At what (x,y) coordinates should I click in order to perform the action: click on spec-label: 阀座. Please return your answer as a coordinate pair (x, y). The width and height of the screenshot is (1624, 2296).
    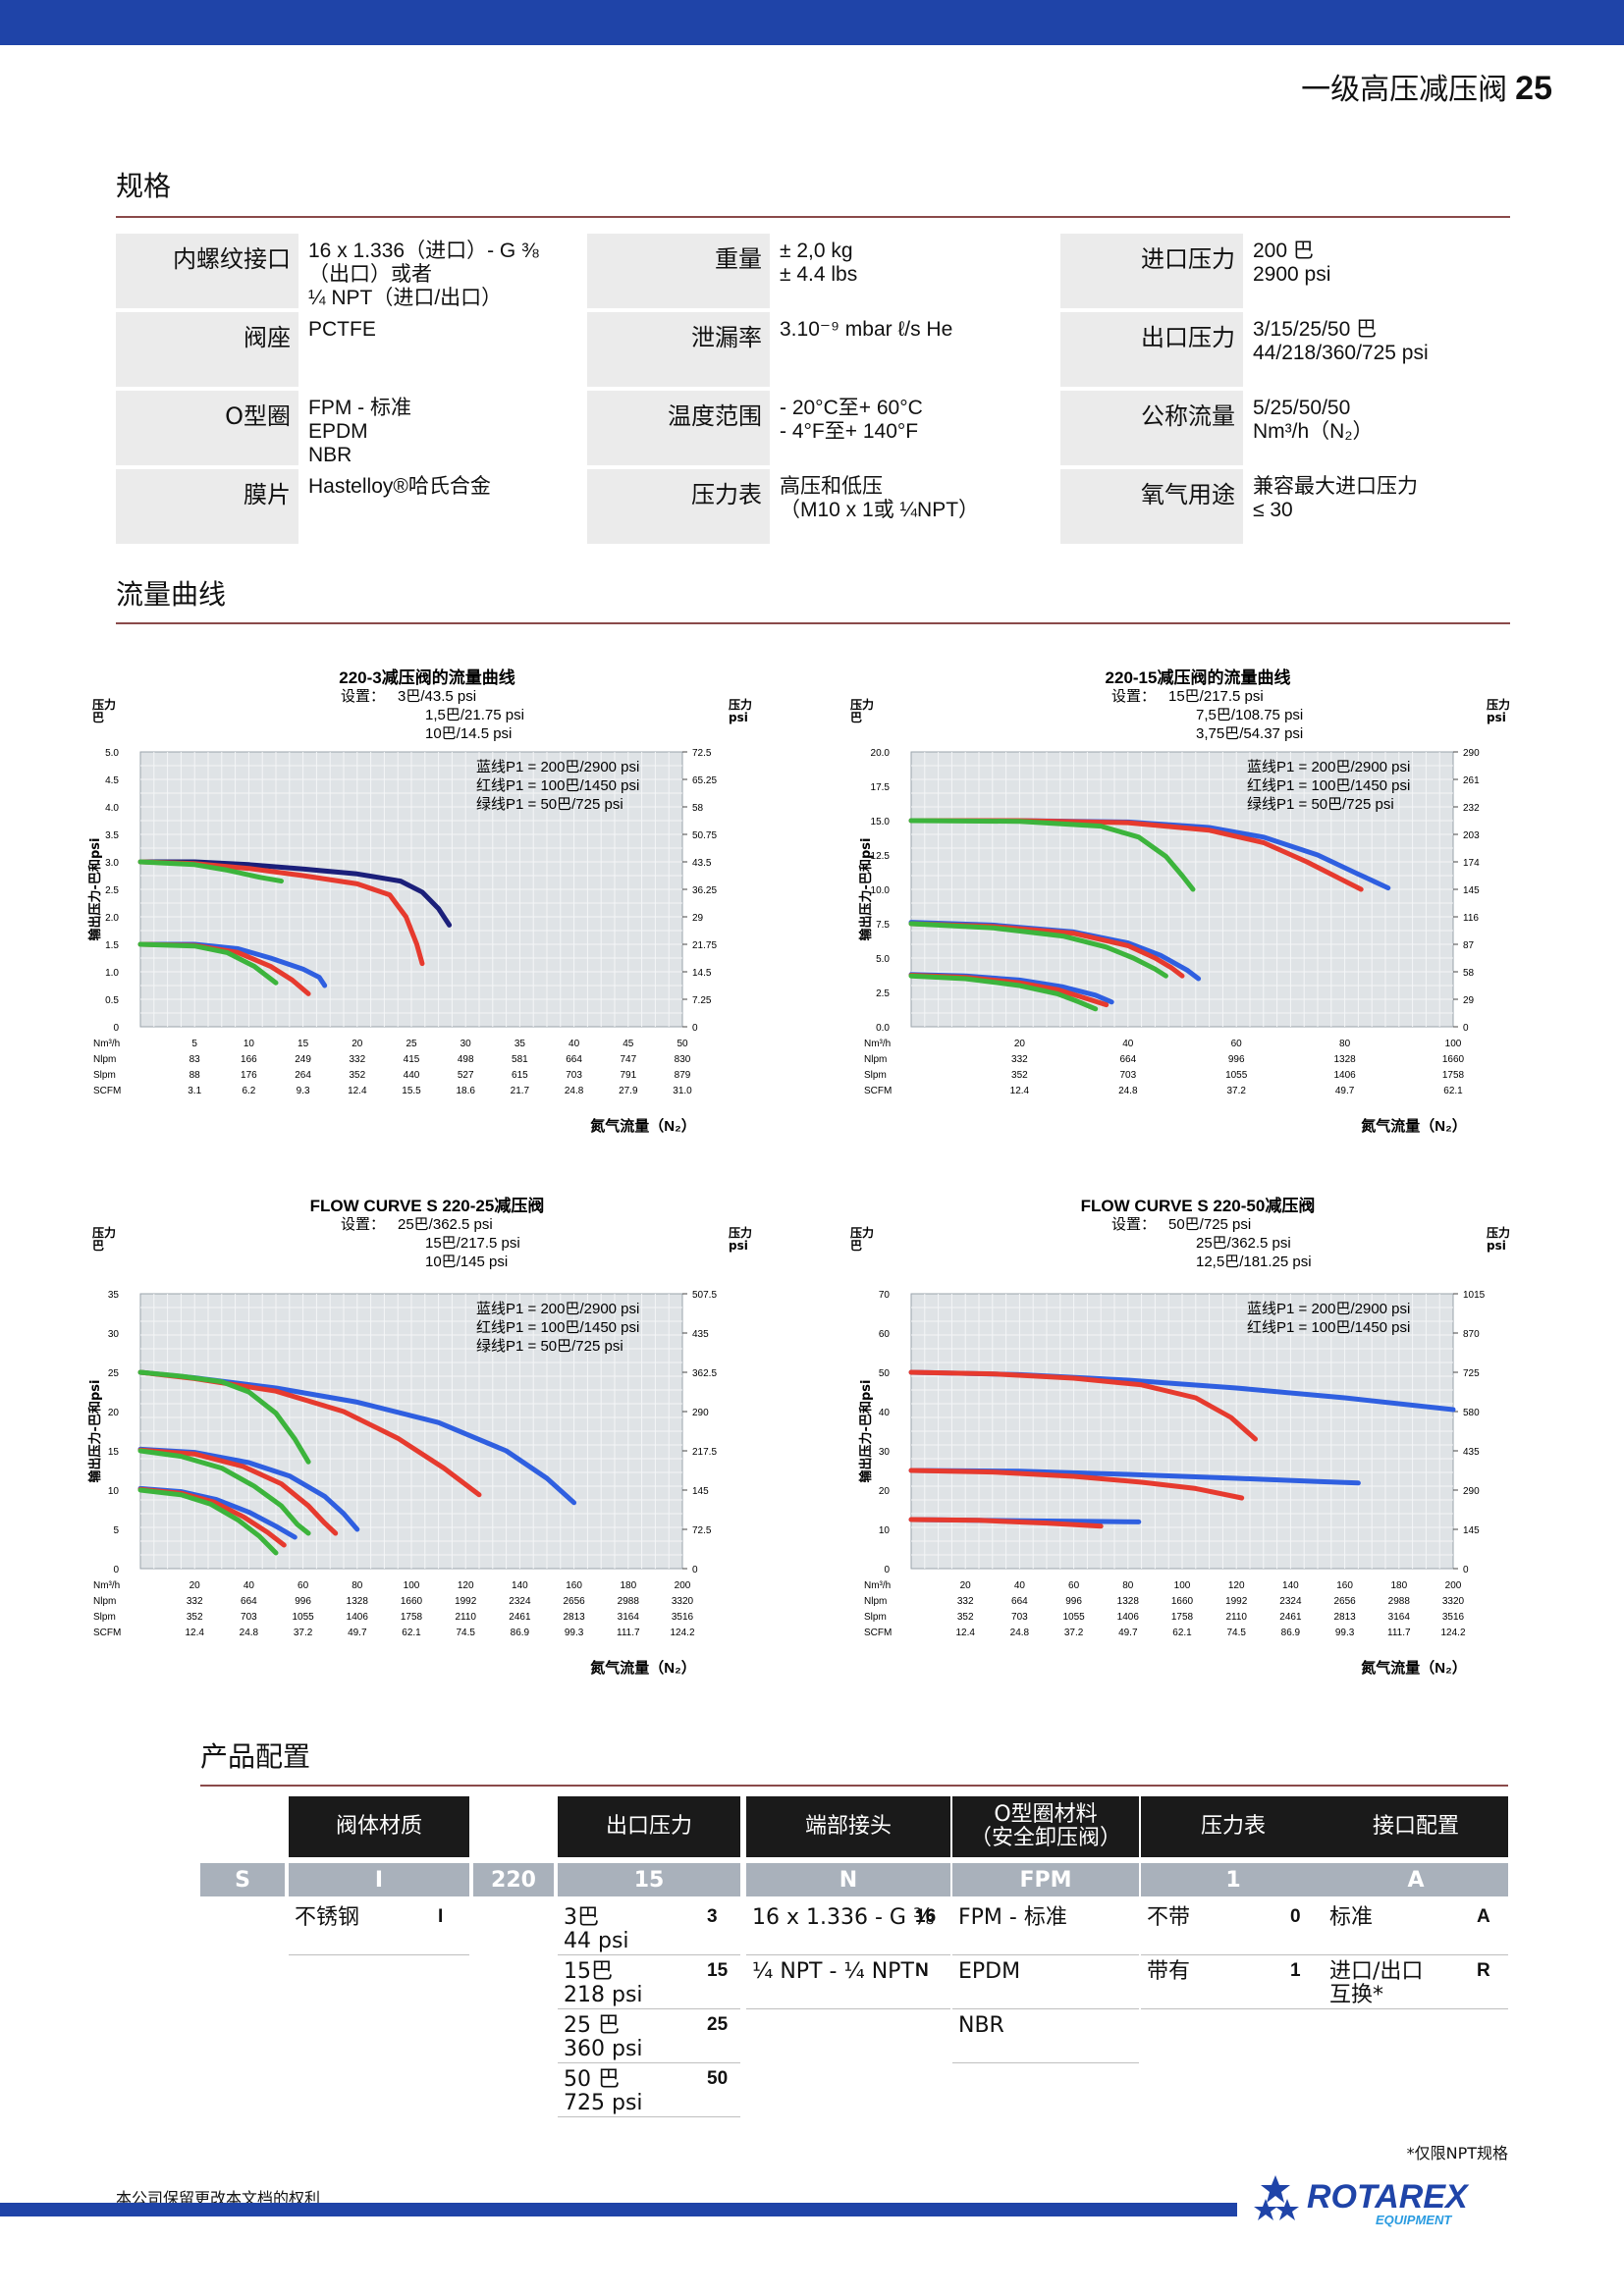
    Looking at the image, I should click on (207, 349).